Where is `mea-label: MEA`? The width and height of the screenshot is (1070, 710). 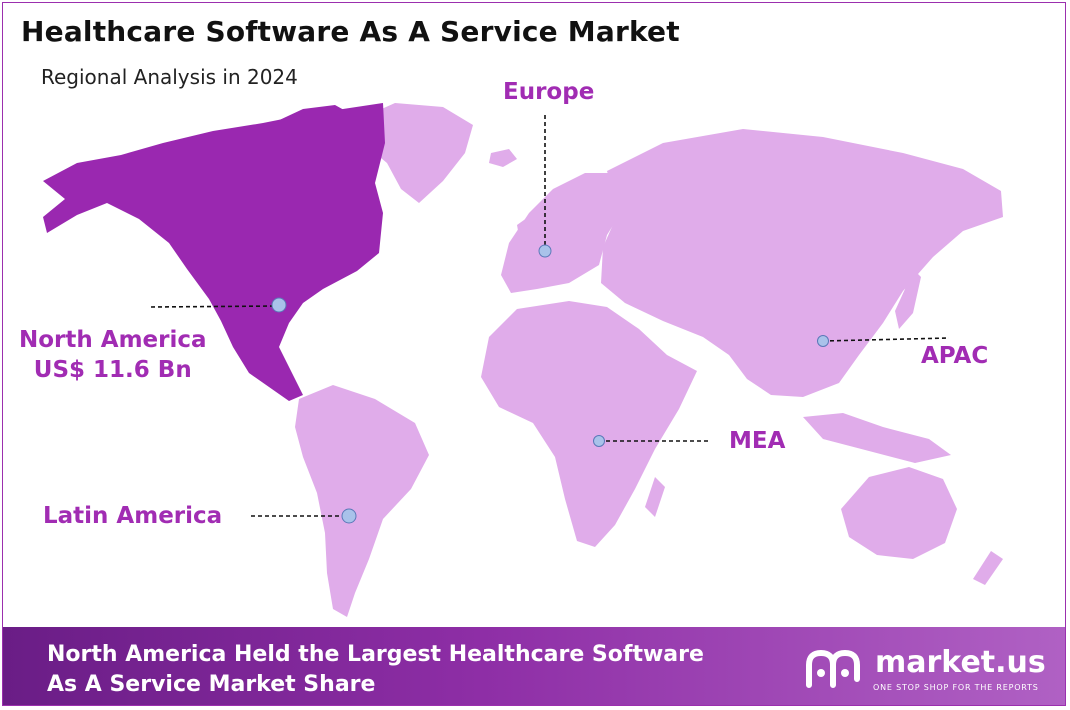 mea-label: MEA is located at coordinates (757, 441).